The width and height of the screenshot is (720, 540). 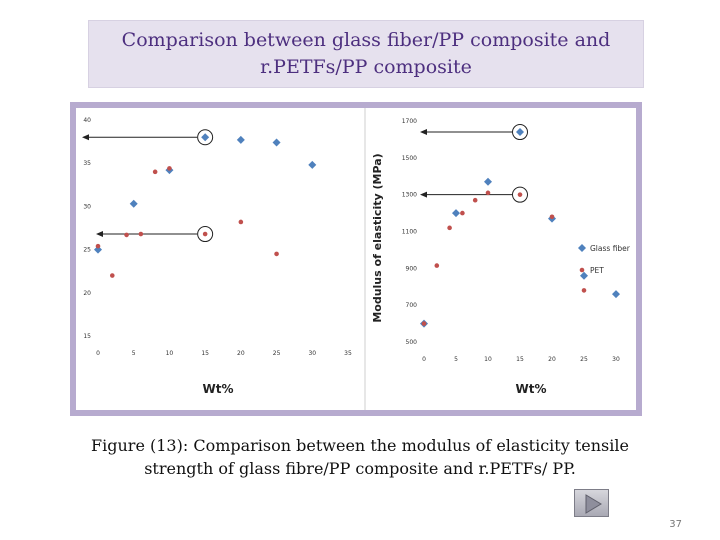 I want to click on y-tick-label: 30, so click(x=87, y=206).